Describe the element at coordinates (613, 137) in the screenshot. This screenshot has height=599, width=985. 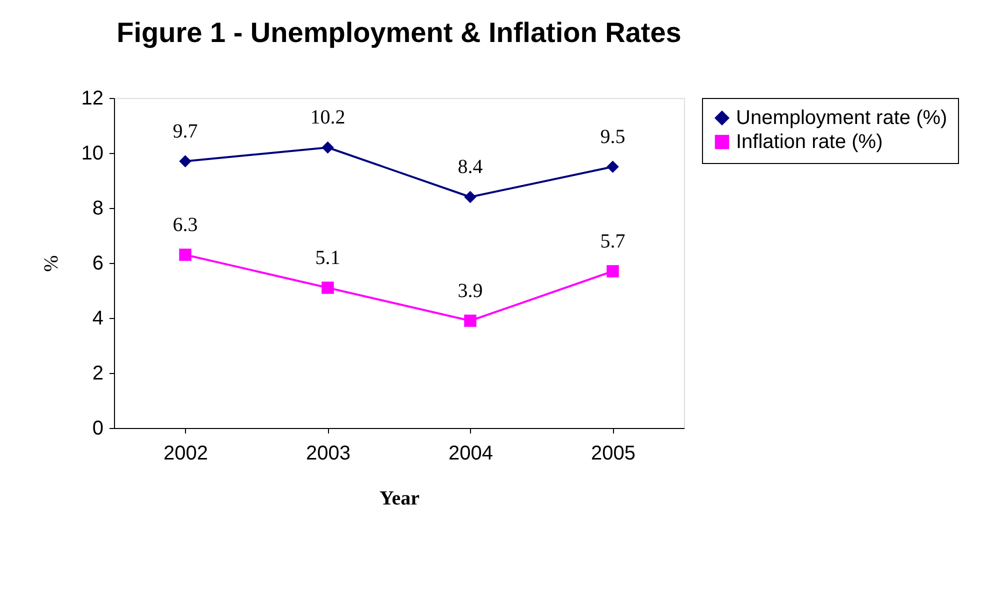
I see `data-label: 9.5` at that location.